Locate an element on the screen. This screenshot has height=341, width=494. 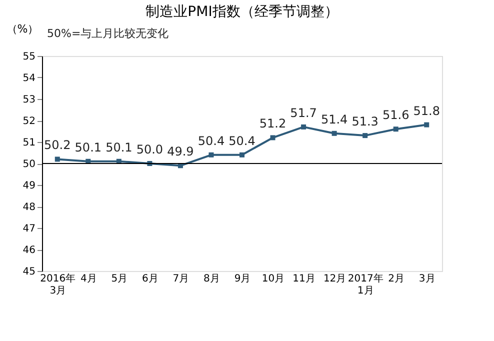
chart-title: 制造业PMI指数（经季节调整） is located at coordinates (242, 12).